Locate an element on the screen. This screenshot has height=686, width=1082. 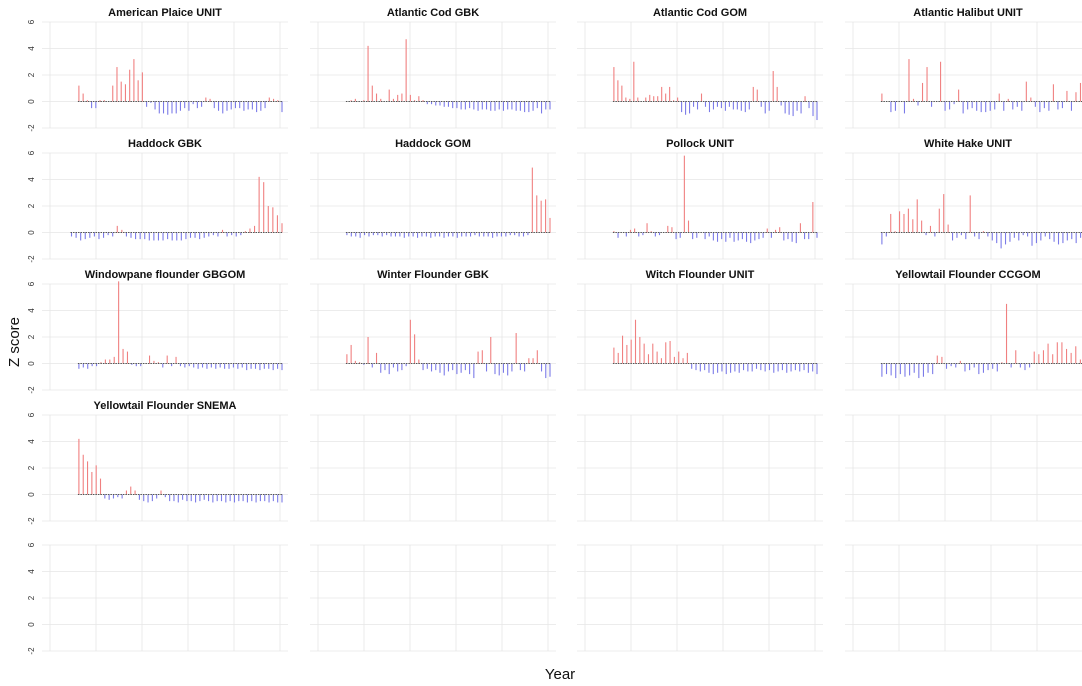
panel-title: American Plaice UNIT is located at coordinates (165, 13).